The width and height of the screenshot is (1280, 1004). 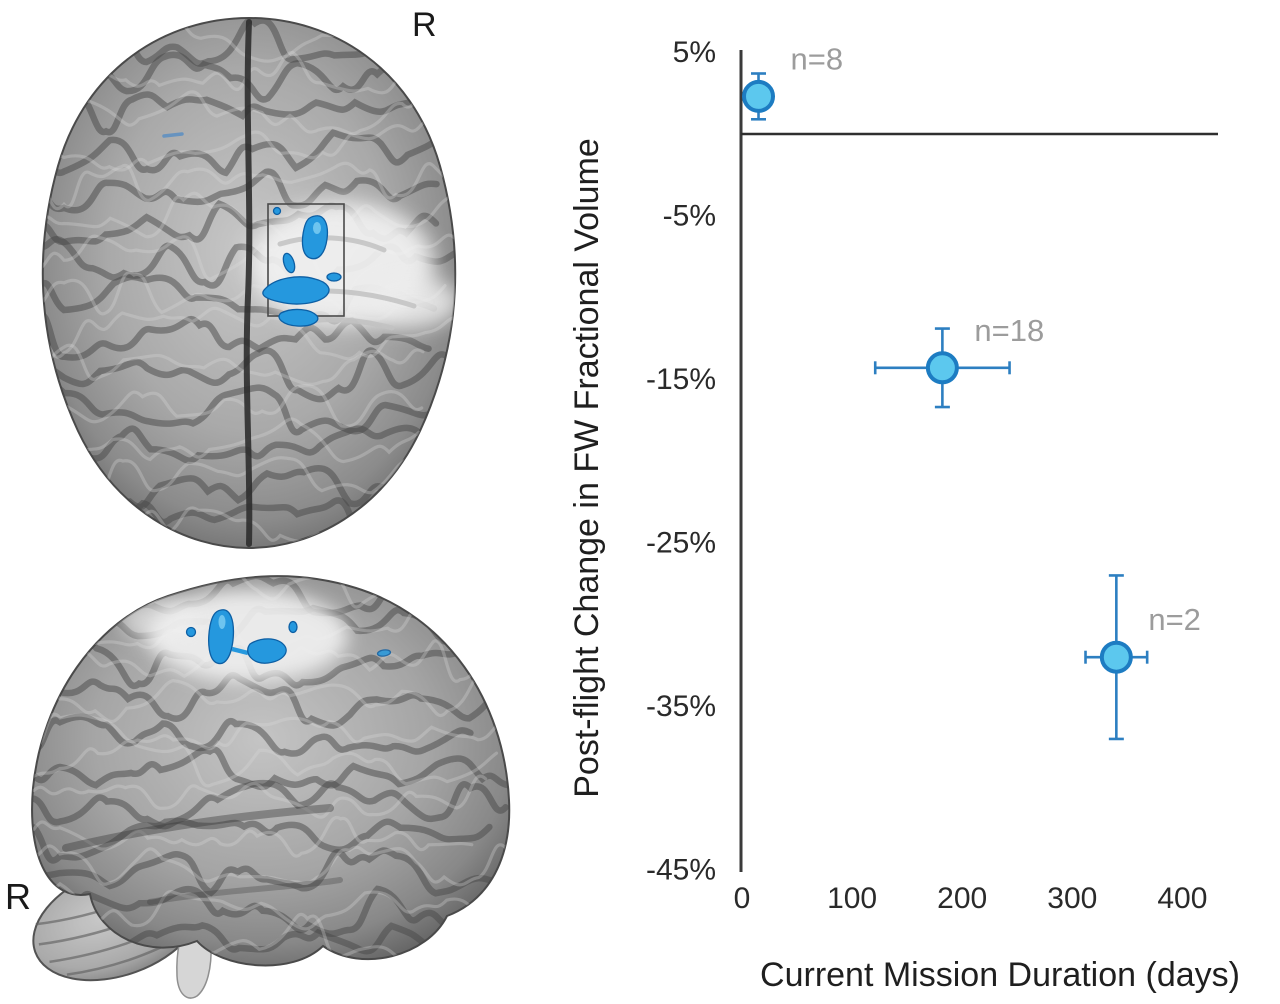 I want to click on data-point-group: n=18, so click(x=958, y=361).